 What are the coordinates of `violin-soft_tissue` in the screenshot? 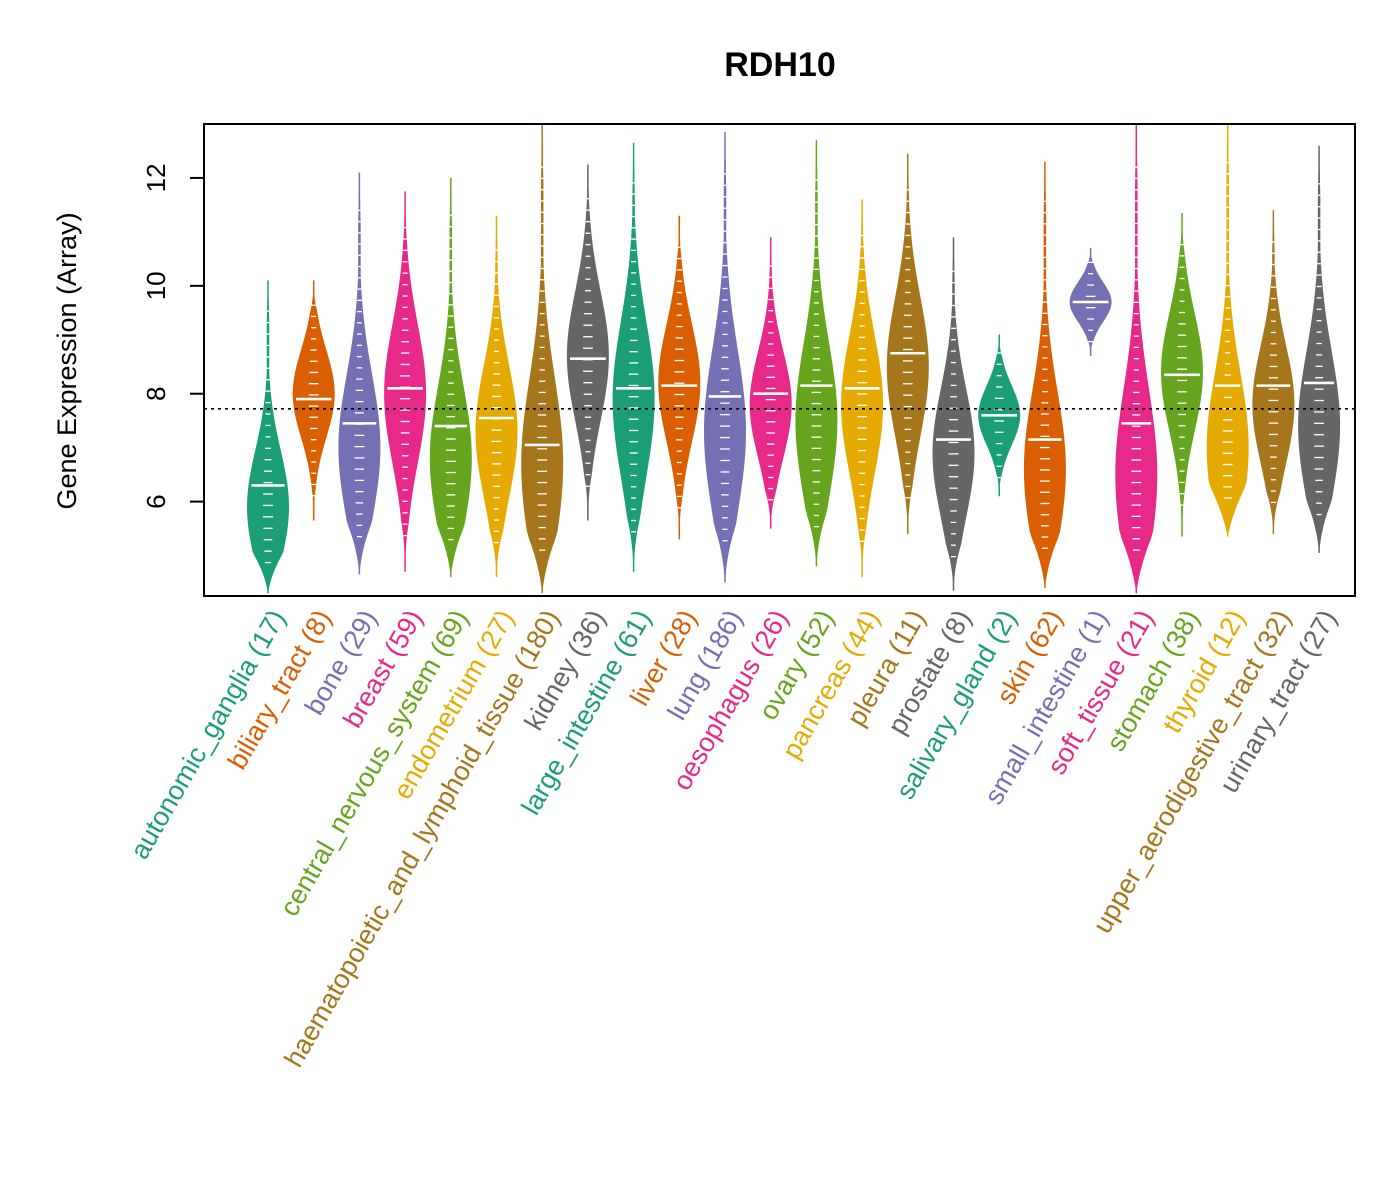 It's located at (1136, 359).